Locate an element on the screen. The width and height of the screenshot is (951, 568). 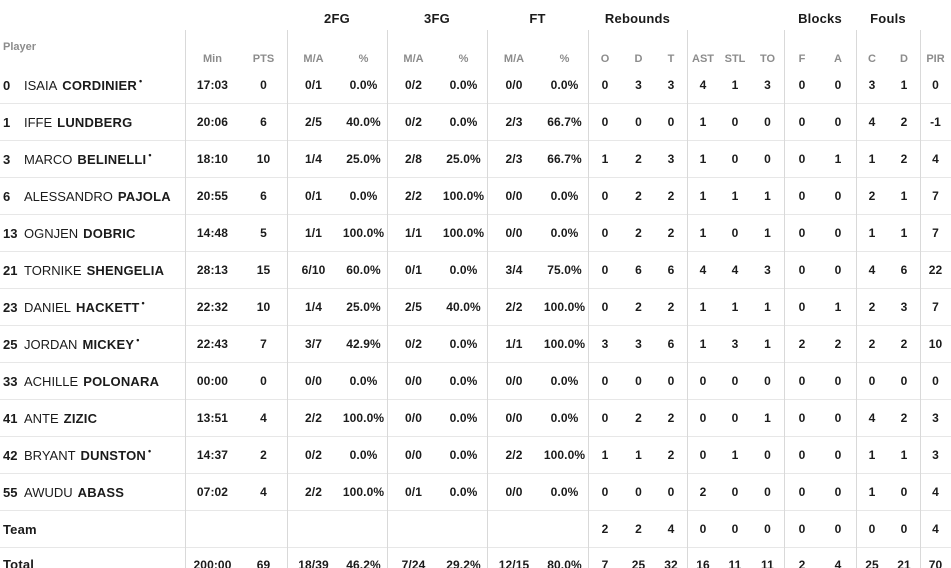
player-first-name: OGNJEN is located at coordinates (51, 233).